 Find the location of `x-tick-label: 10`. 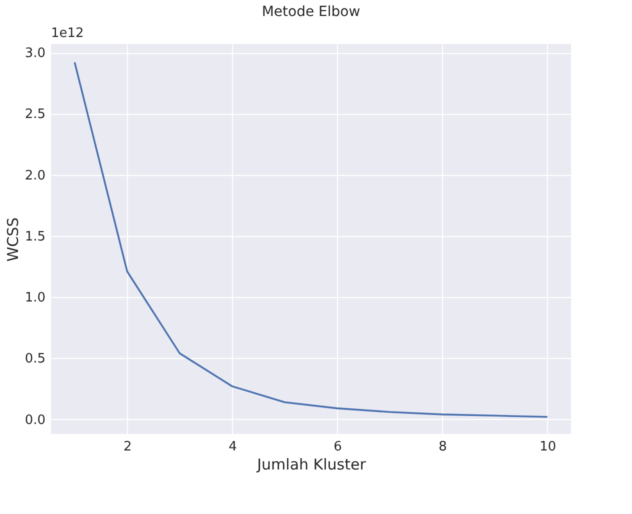

x-tick-label: 10 is located at coordinates (548, 447).